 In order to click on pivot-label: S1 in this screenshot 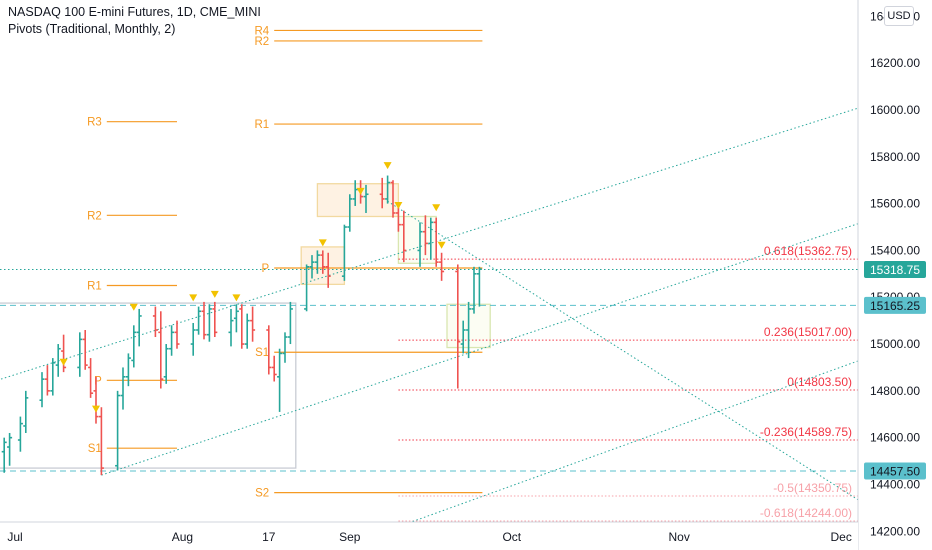, I will do `click(95, 449)`.